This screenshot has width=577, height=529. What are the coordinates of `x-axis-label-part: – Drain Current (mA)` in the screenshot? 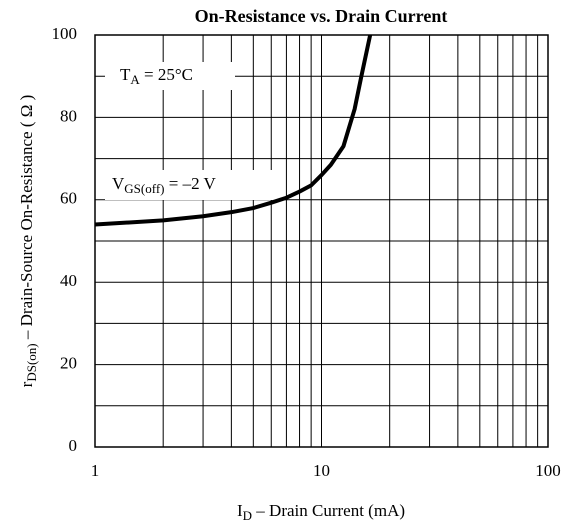 It's located at (328, 510).